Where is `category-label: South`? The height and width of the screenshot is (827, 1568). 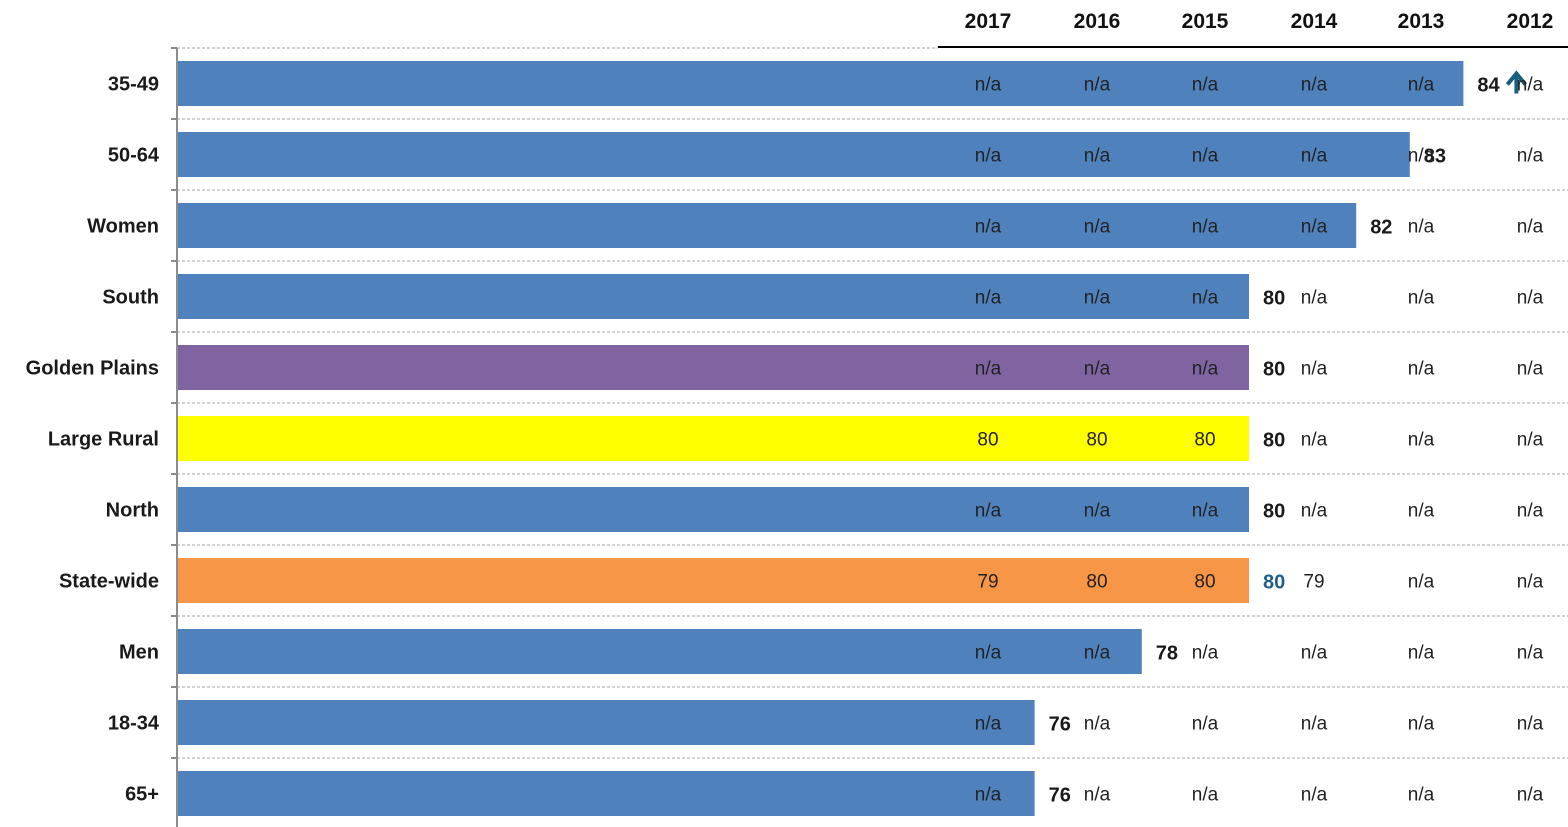
category-label: South is located at coordinates (130, 298).